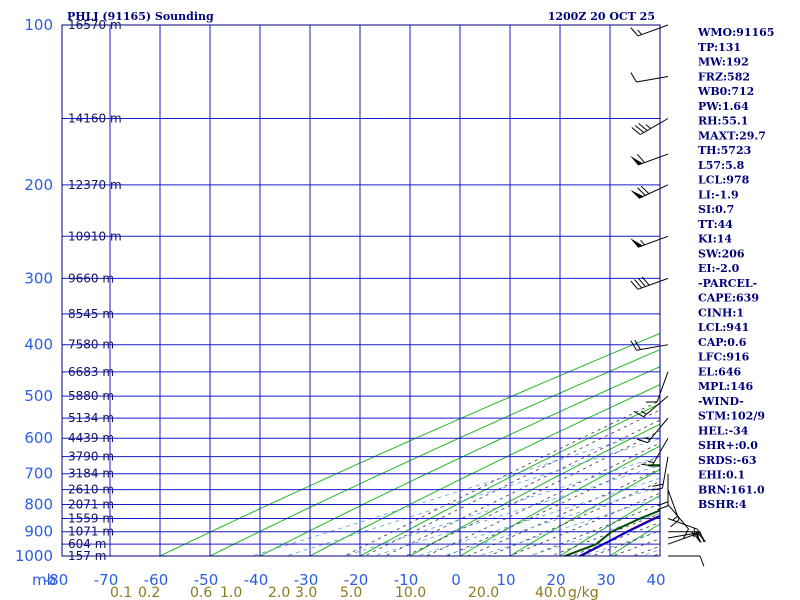 Image resolution: width=800 pixels, height=600 pixels. I want to click on height-label: 3184 m, so click(91, 474).